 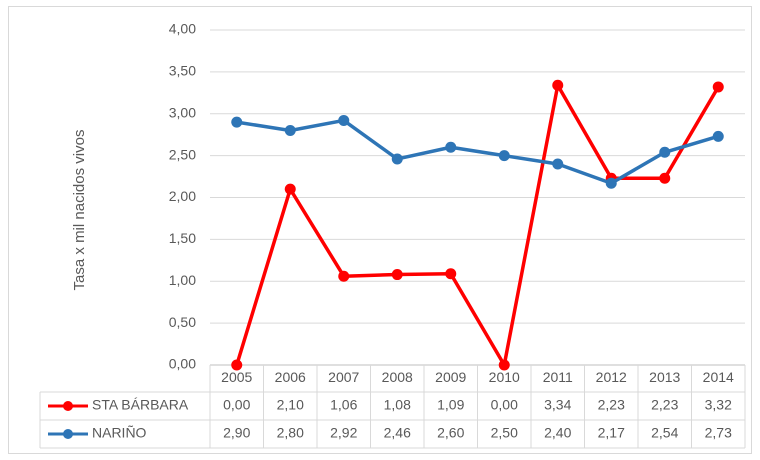 I want to click on y-tick-label: 3,00, so click(x=182, y=112).